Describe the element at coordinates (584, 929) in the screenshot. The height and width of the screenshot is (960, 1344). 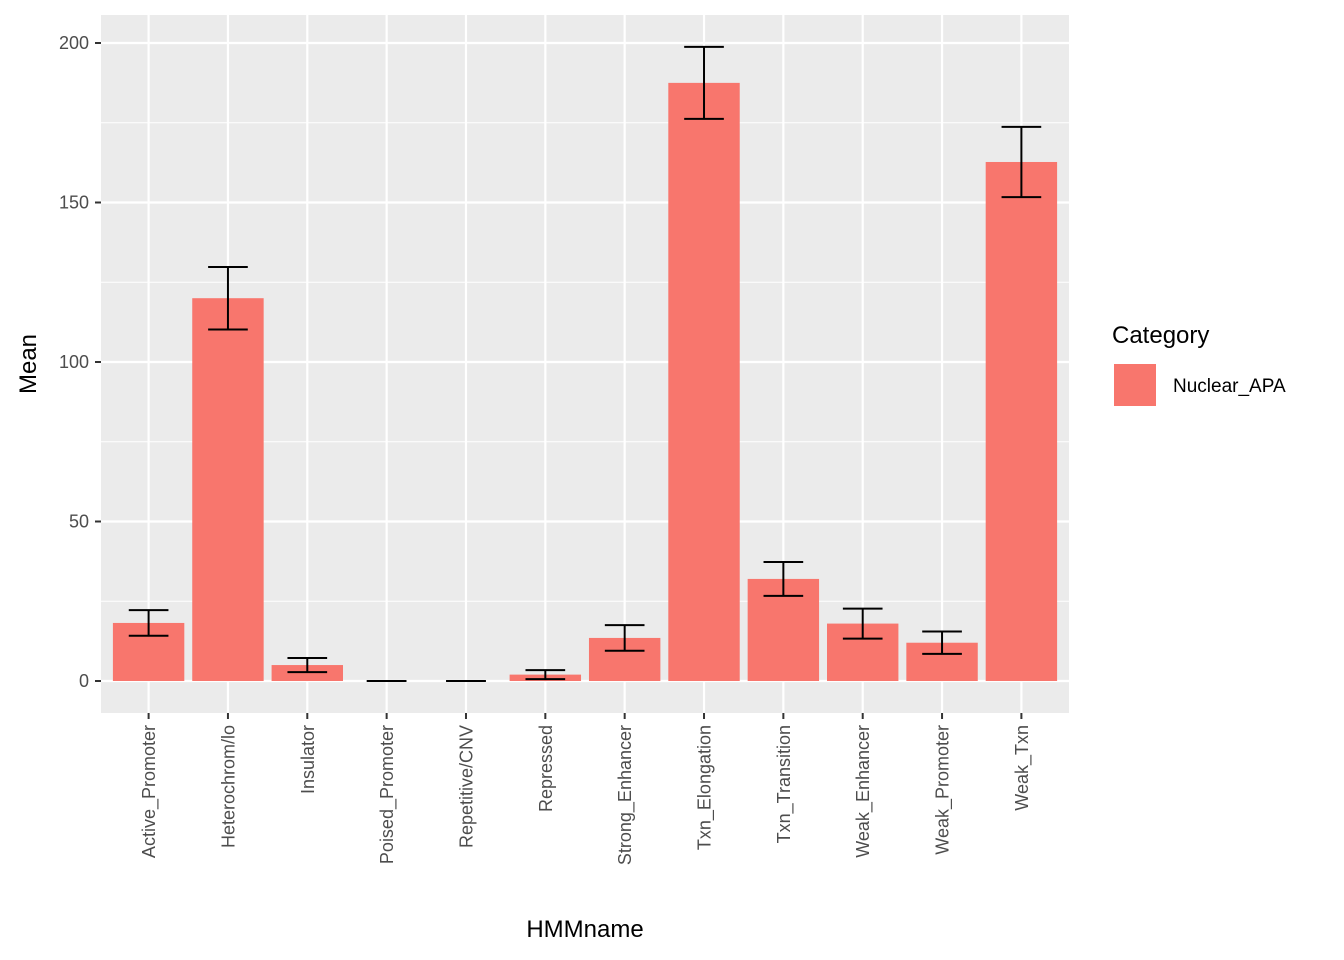
I see `x-axis-title: HMMname` at that location.